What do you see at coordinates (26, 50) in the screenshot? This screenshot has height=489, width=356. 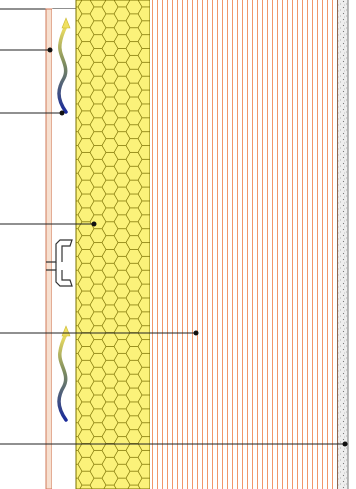 I see `leader-cladding` at bounding box center [26, 50].